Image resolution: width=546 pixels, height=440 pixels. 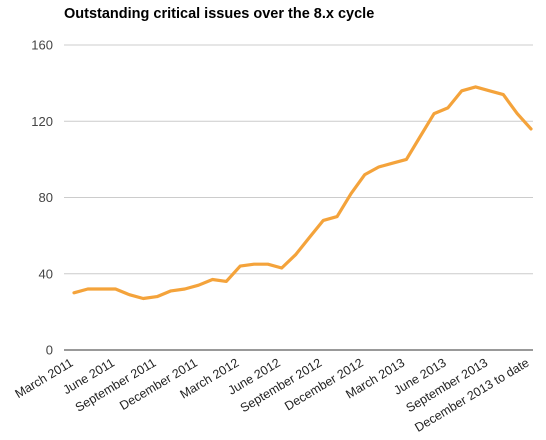 I want to click on y-tick-label: 160, so click(x=42, y=45).